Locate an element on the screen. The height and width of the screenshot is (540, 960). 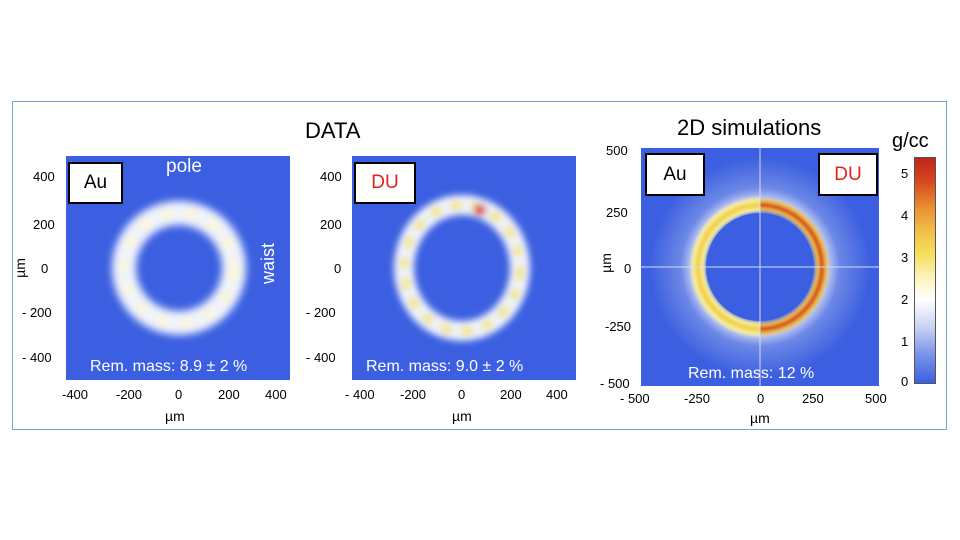
au-data-plot is located at coordinates (178, 268).